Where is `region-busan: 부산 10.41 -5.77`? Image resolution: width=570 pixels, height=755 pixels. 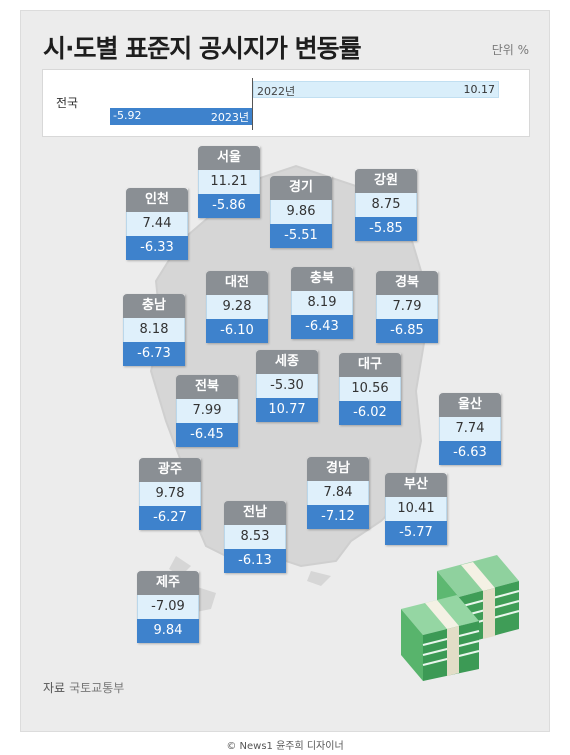
region-busan: 부산 10.41 -5.77 is located at coordinates (416, 509).